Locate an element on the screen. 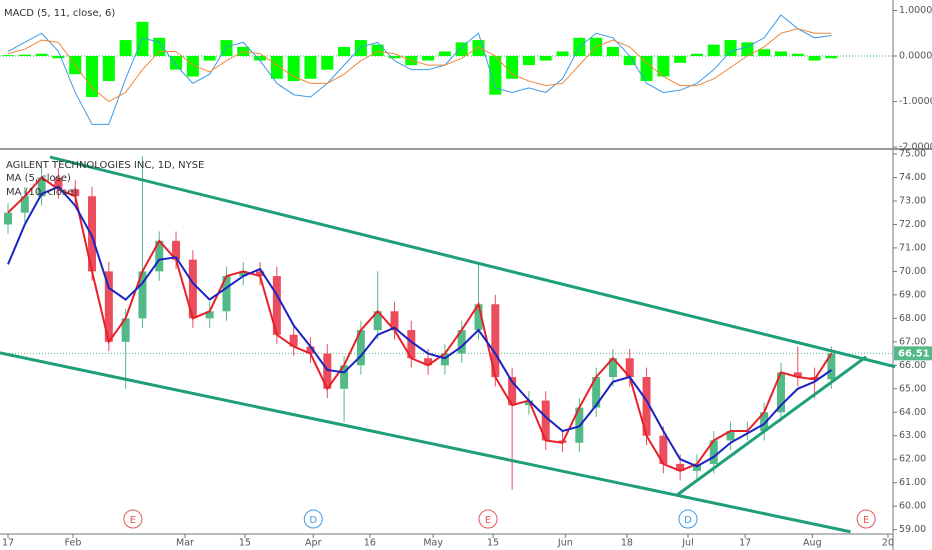 This screenshot has width=932, height=550. y-tick-label: 66.00 is located at coordinates (912, 365).